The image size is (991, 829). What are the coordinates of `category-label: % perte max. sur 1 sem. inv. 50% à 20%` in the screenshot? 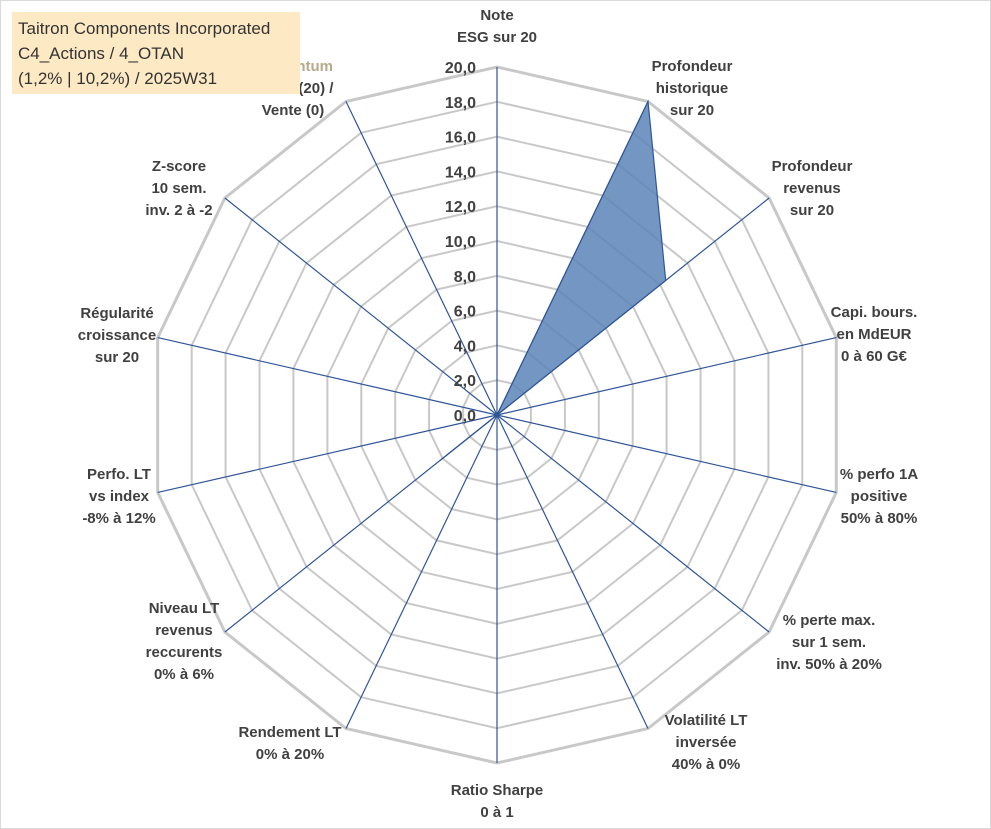 It's located at (829, 642).